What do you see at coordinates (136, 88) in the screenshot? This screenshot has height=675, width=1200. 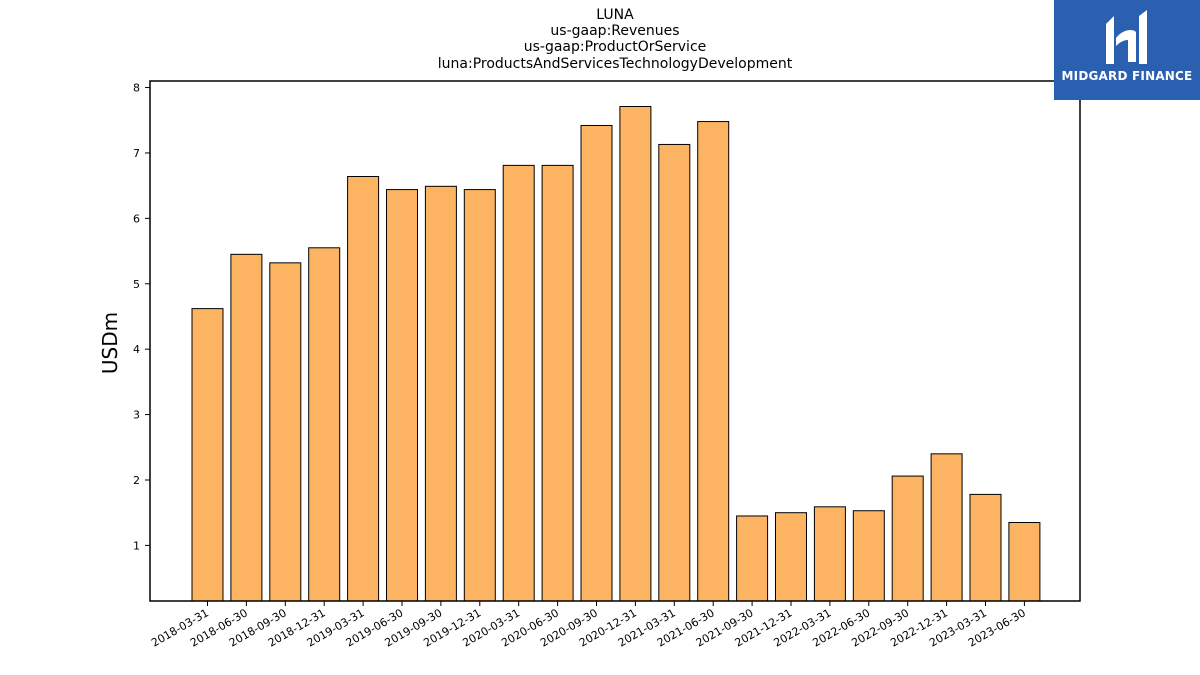 I see `y-tick-label-8: 8` at bounding box center [136, 88].